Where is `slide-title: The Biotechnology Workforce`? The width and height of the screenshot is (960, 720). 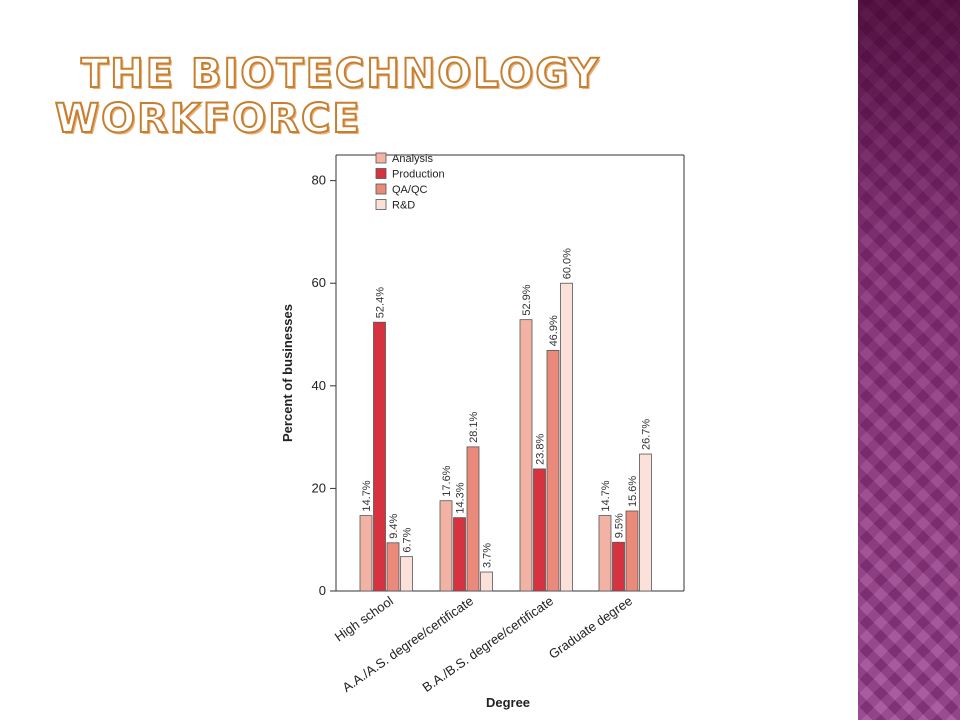 slide-title: The Biotechnology Workforce is located at coordinates (334, 97).